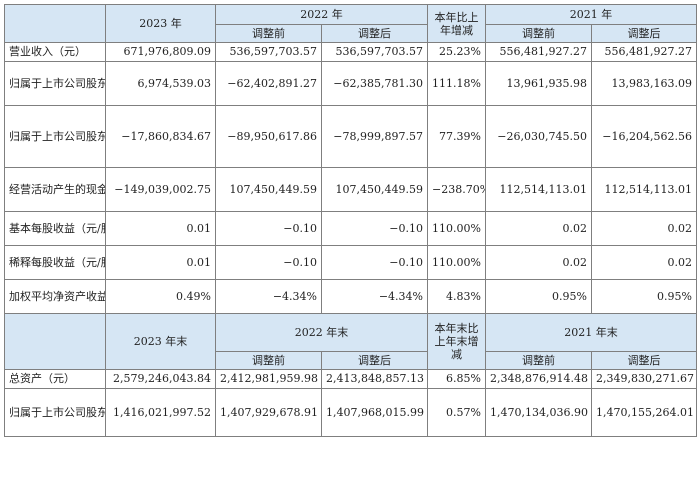 The width and height of the screenshot is (700, 495). What do you see at coordinates (591, 332) in the screenshot?
I see `header-2021-end: 2021 年末` at bounding box center [591, 332].